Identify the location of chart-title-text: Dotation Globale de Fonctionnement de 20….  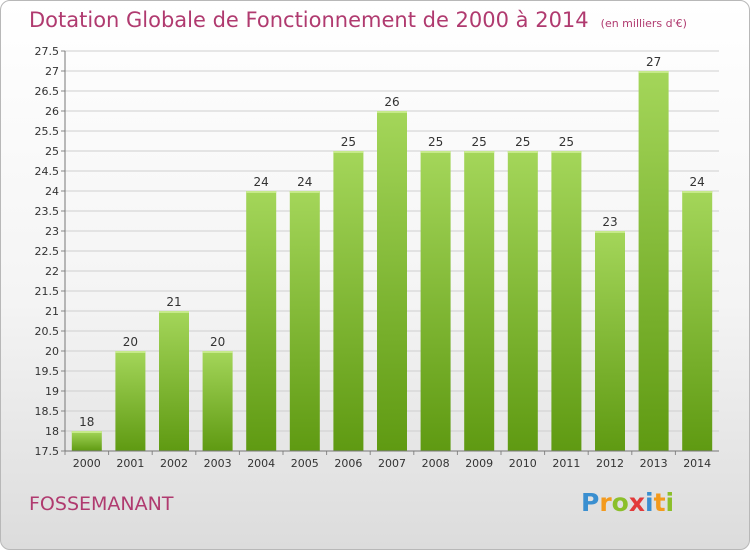
(309, 20).